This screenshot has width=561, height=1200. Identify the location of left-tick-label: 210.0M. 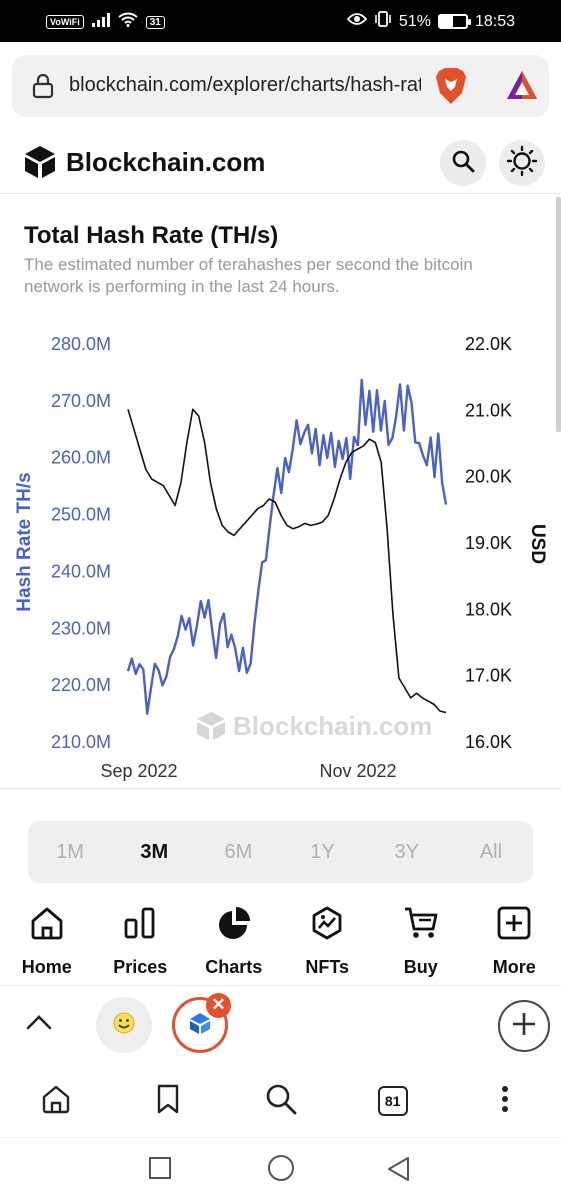
(81, 742).